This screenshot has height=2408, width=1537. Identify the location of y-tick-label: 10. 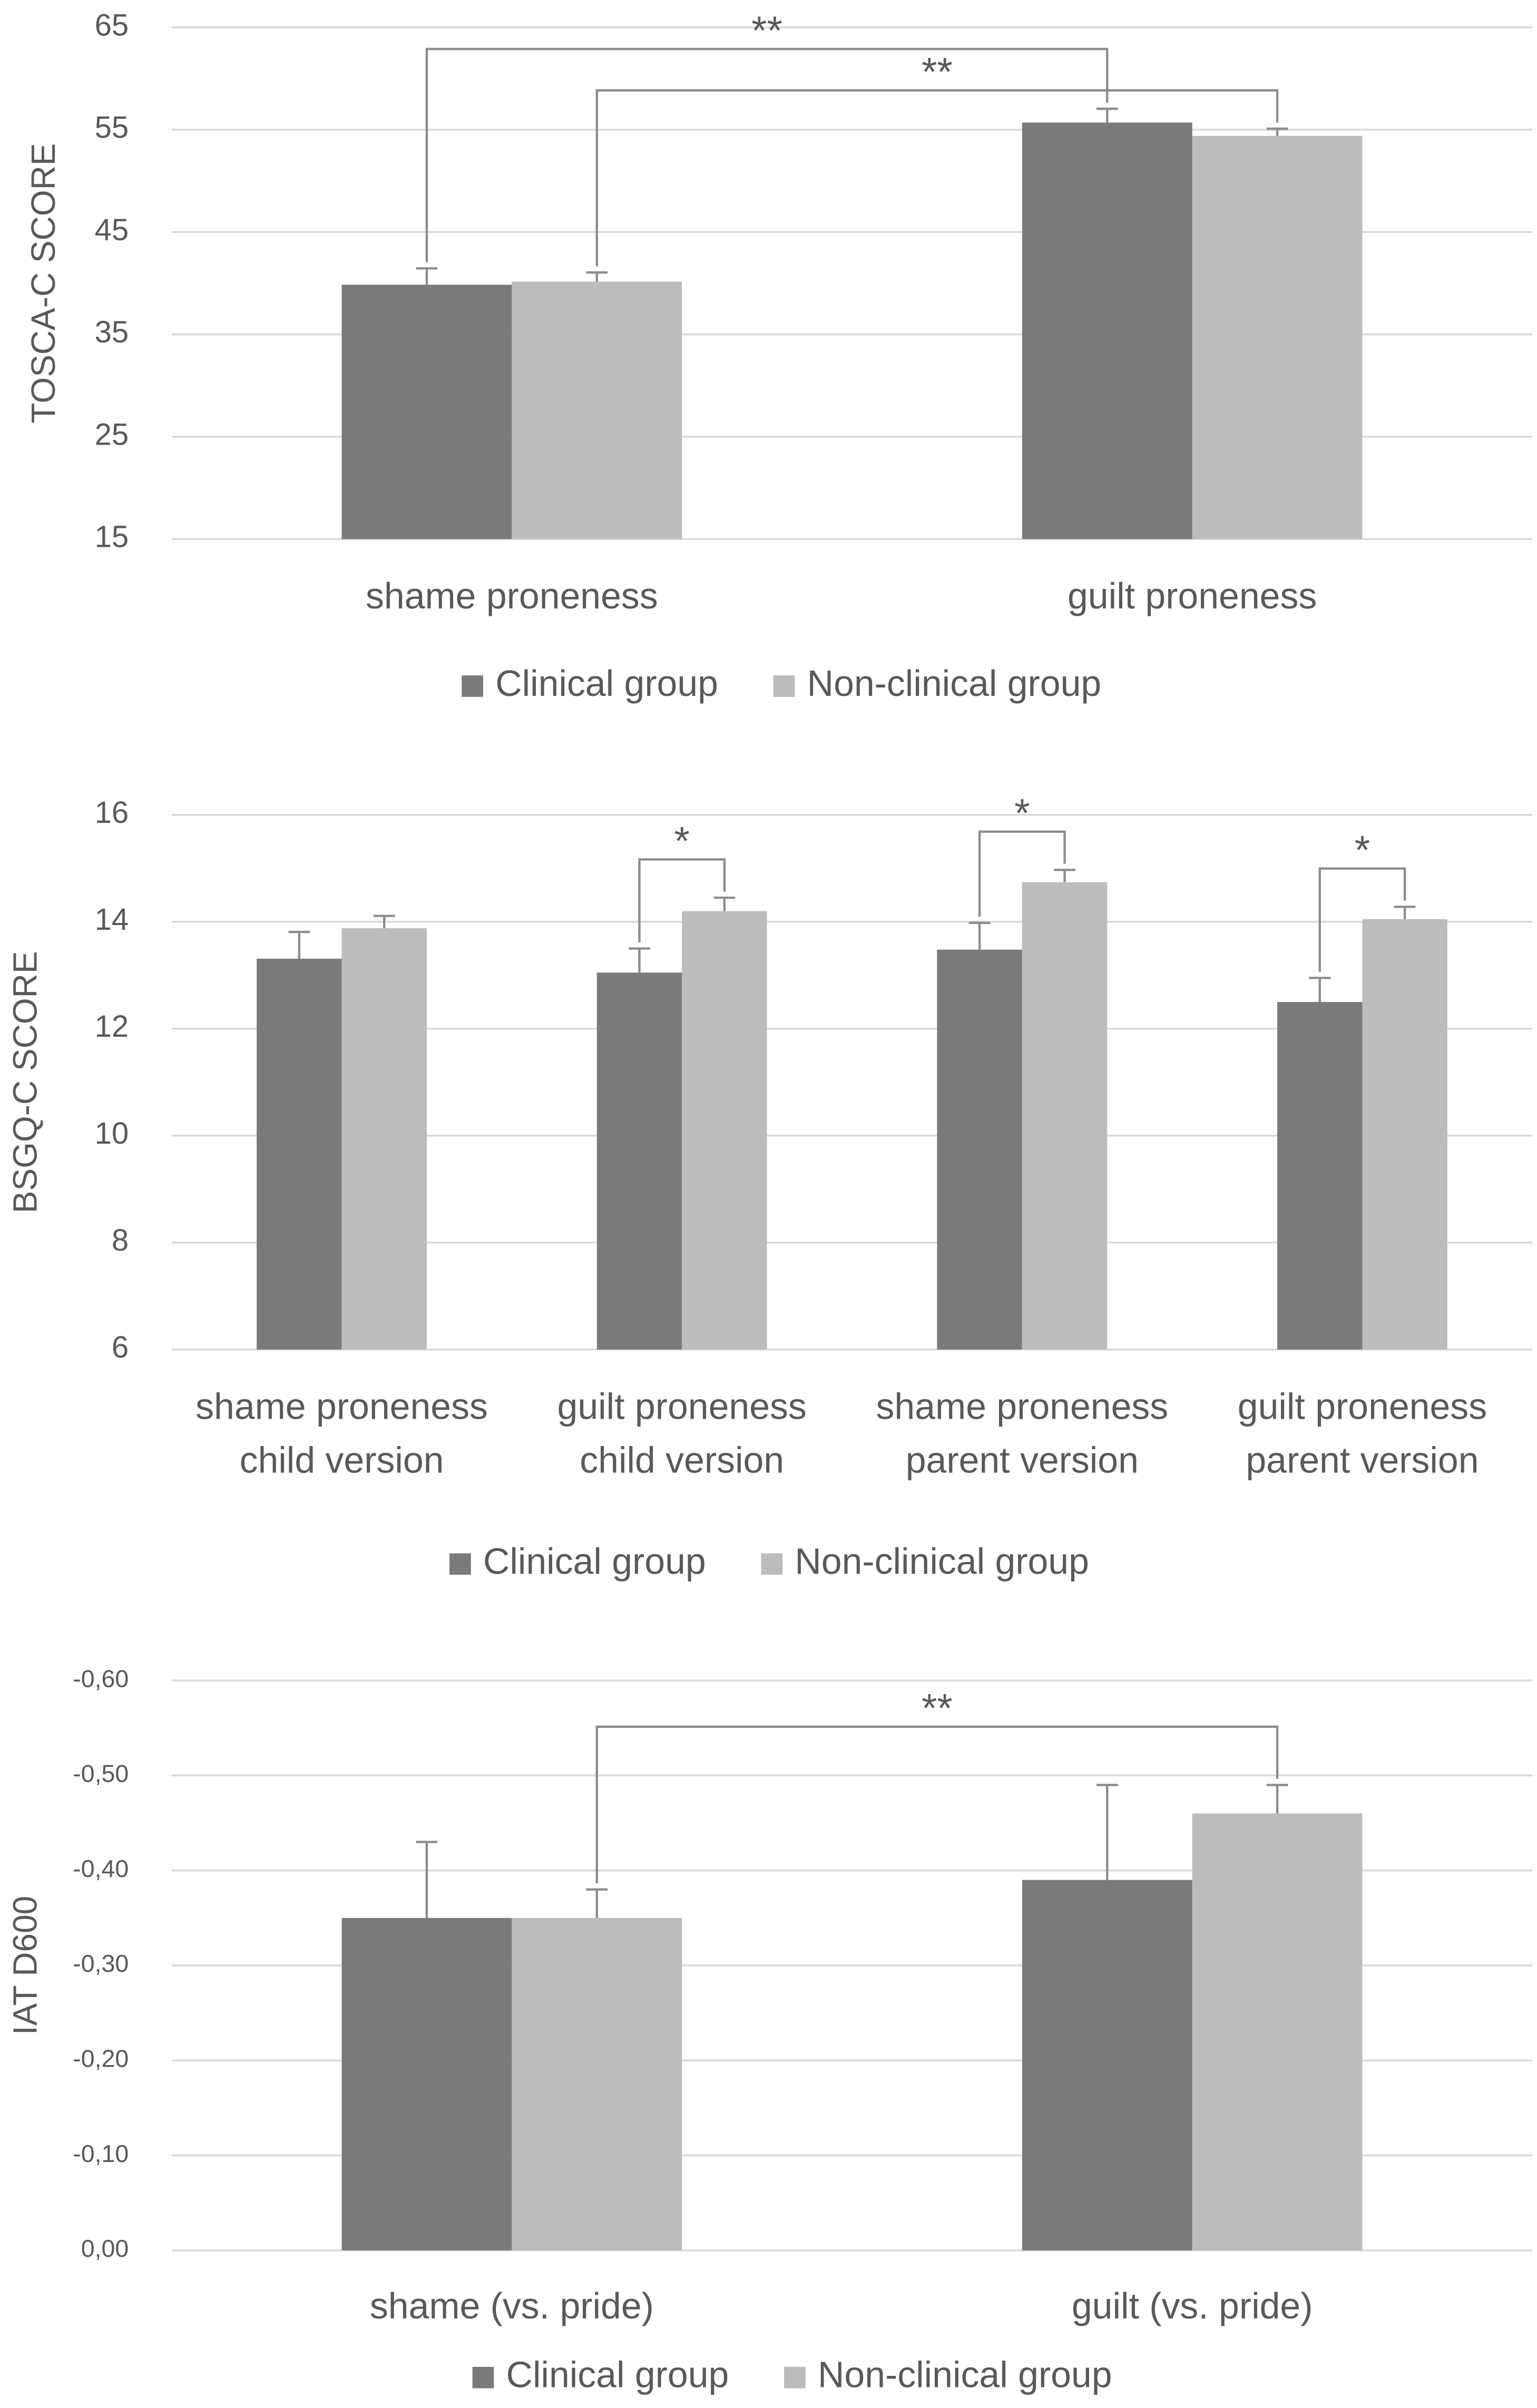
(112, 1133).